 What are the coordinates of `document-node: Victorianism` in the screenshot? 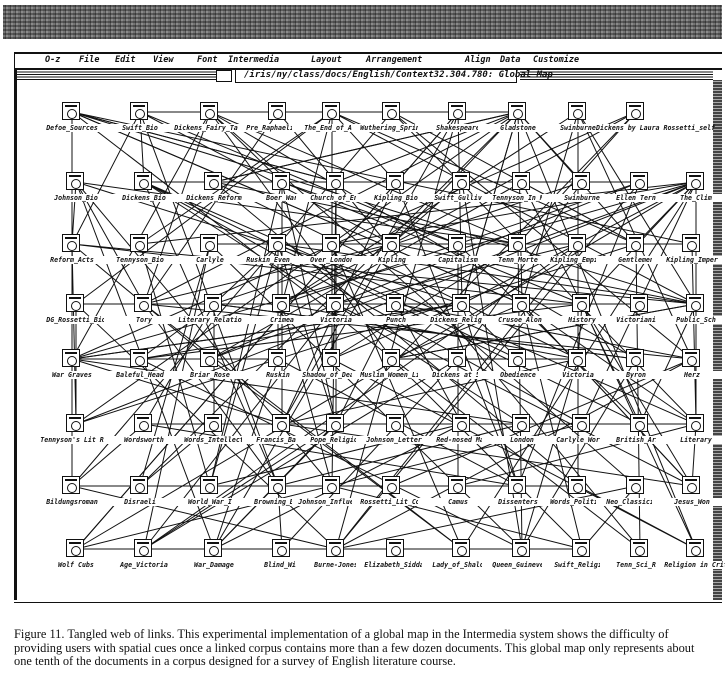 It's located at (640, 309).